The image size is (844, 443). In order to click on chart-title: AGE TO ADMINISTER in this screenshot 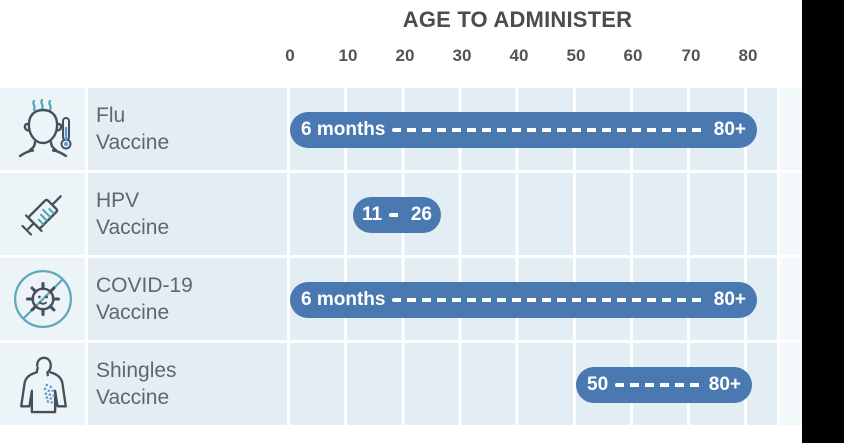, I will do `click(517, 19)`.